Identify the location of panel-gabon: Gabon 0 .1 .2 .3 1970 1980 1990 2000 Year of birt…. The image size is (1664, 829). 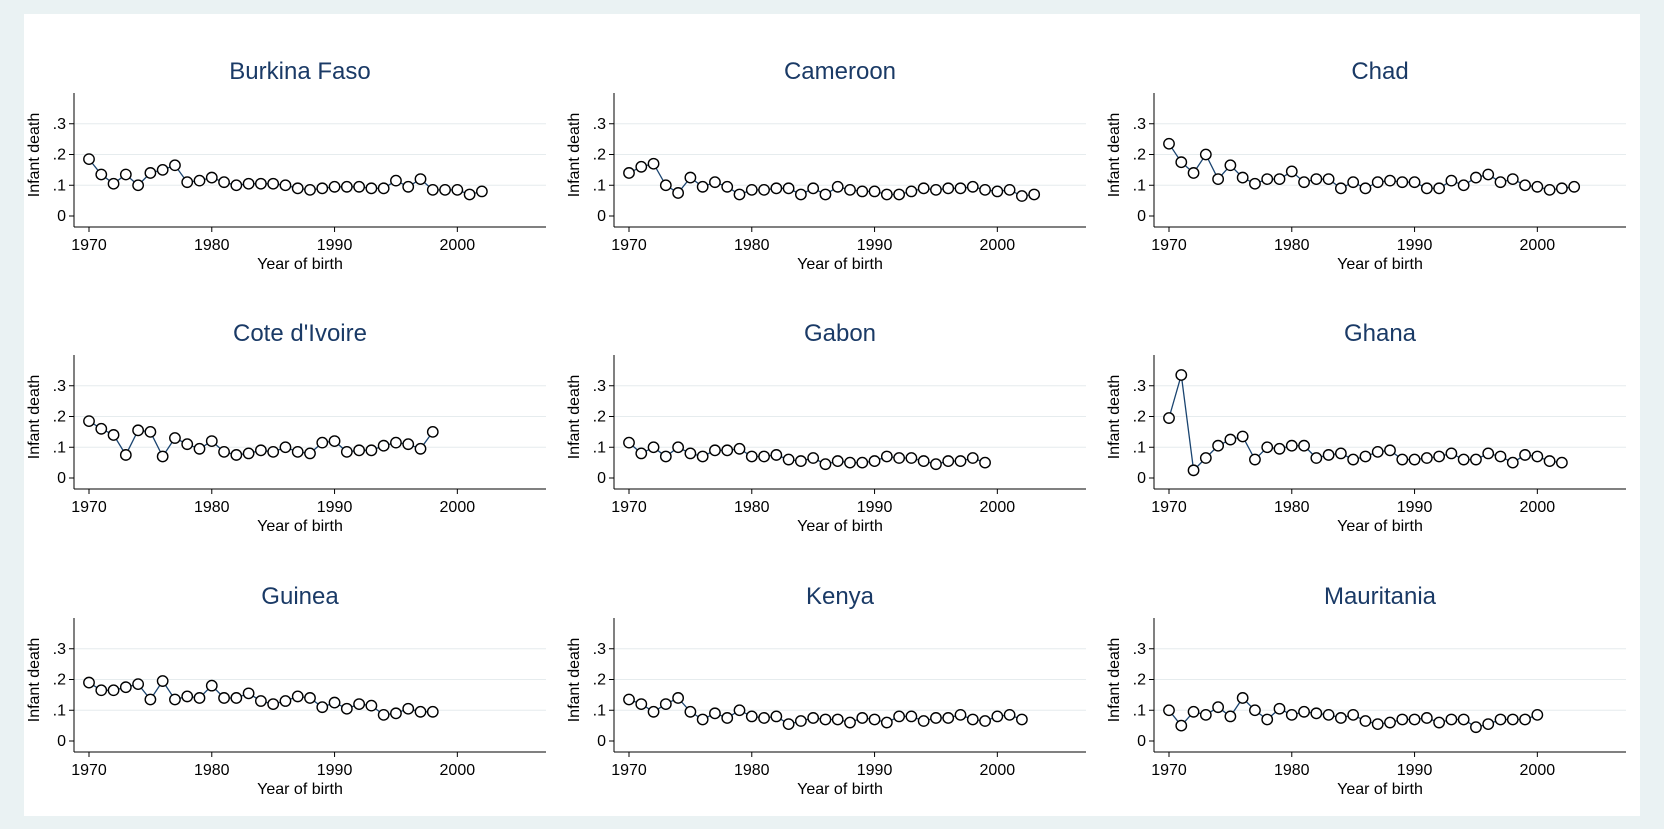
(826, 427).